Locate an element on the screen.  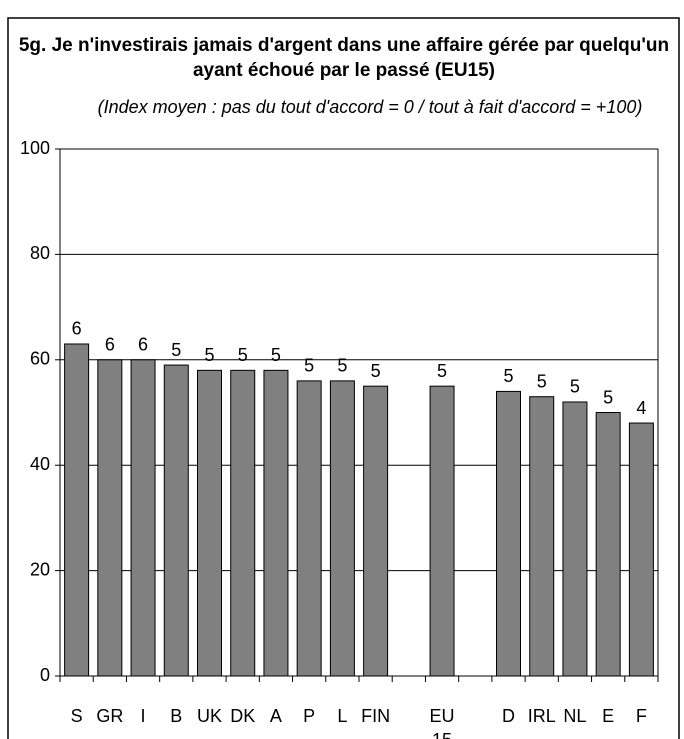
x-tick-label: F is located at coordinates (641, 716).